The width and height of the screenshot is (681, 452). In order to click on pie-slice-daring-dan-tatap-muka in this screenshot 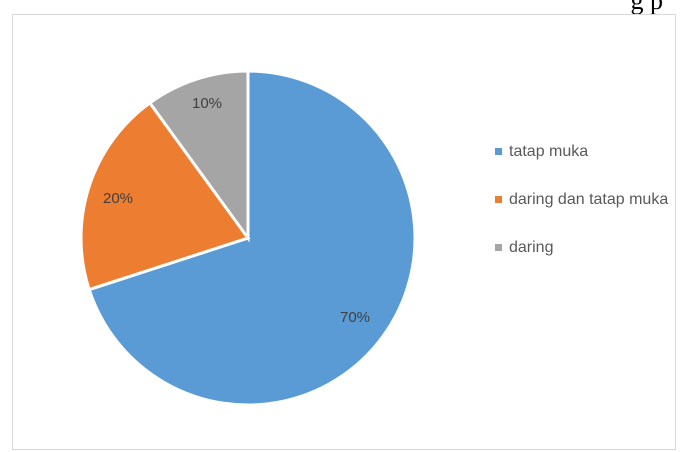, I will do `click(165, 196)`.